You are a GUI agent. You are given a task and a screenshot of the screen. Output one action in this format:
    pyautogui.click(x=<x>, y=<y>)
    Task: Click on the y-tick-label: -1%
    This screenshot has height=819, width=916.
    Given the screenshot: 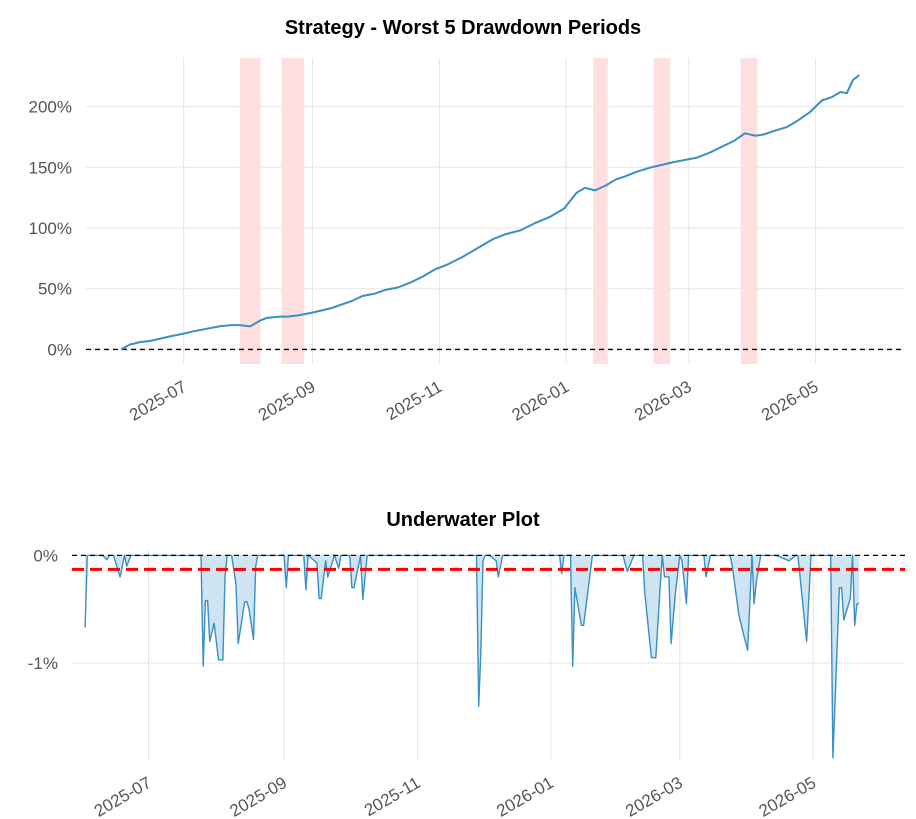 What is the action you would take?
    pyautogui.click(x=43, y=663)
    